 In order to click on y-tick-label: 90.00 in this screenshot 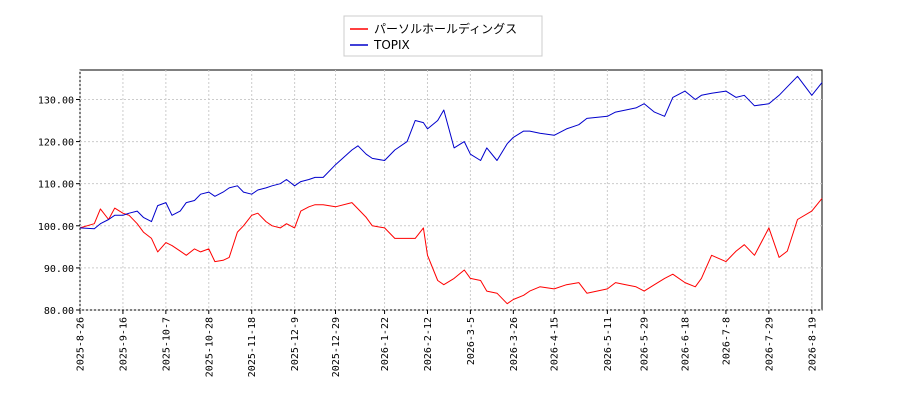, I will do `click(59, 269)`.